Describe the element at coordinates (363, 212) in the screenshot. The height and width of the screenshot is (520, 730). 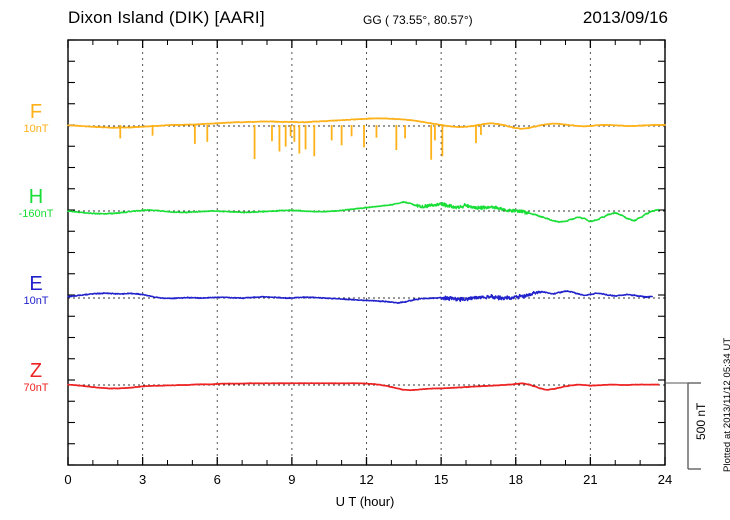
I see `trace-h` at that location.